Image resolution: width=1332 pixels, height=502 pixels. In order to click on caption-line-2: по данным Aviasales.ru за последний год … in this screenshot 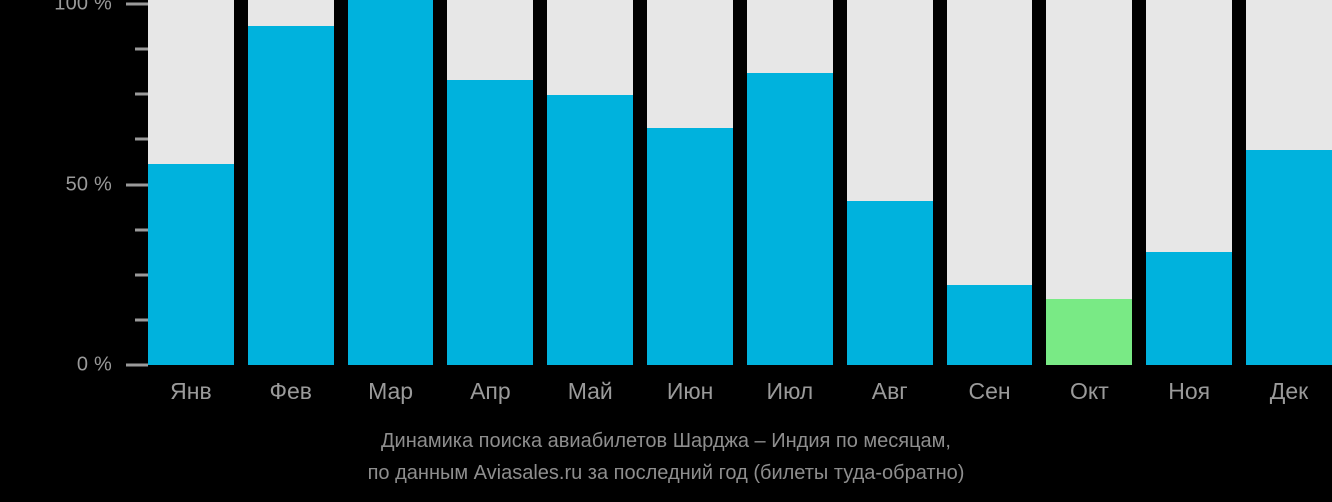, I will do `click(666, 473)`.